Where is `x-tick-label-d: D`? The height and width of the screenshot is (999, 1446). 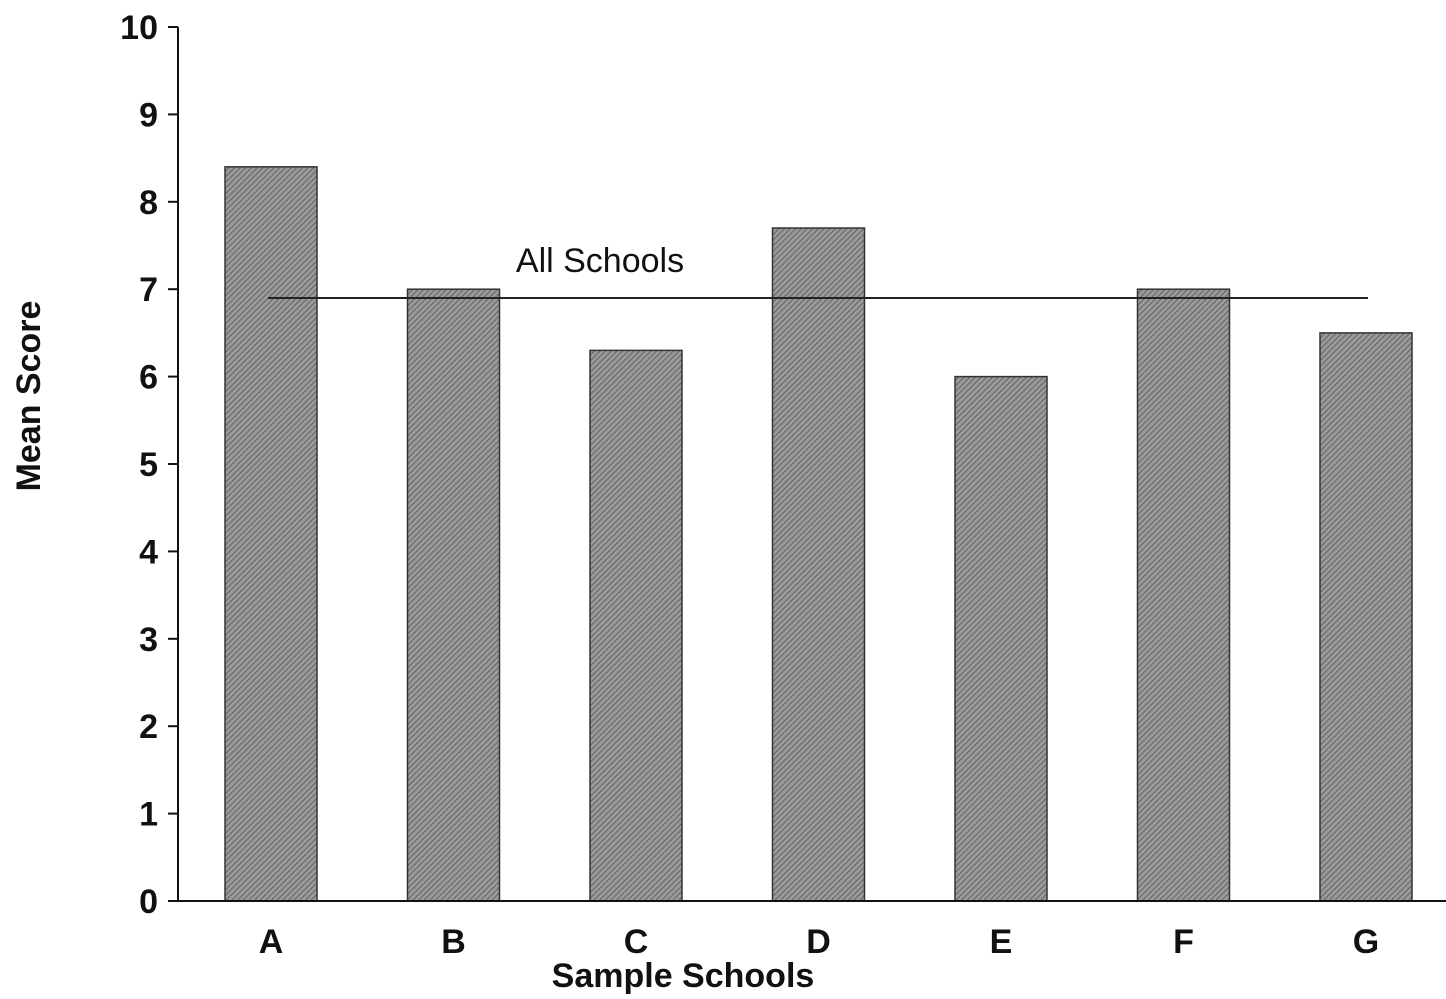 x-tick-label-d: D is located at coordinates (818, 942).